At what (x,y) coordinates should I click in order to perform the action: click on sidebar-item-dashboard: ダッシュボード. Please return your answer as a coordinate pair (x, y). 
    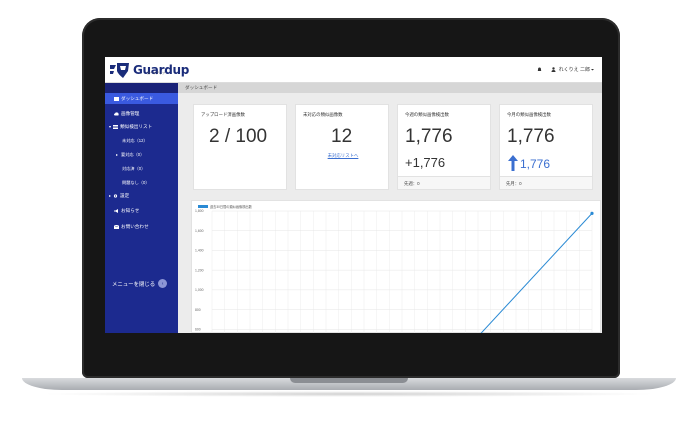
    Looking at the image, I should click on (141, 98).